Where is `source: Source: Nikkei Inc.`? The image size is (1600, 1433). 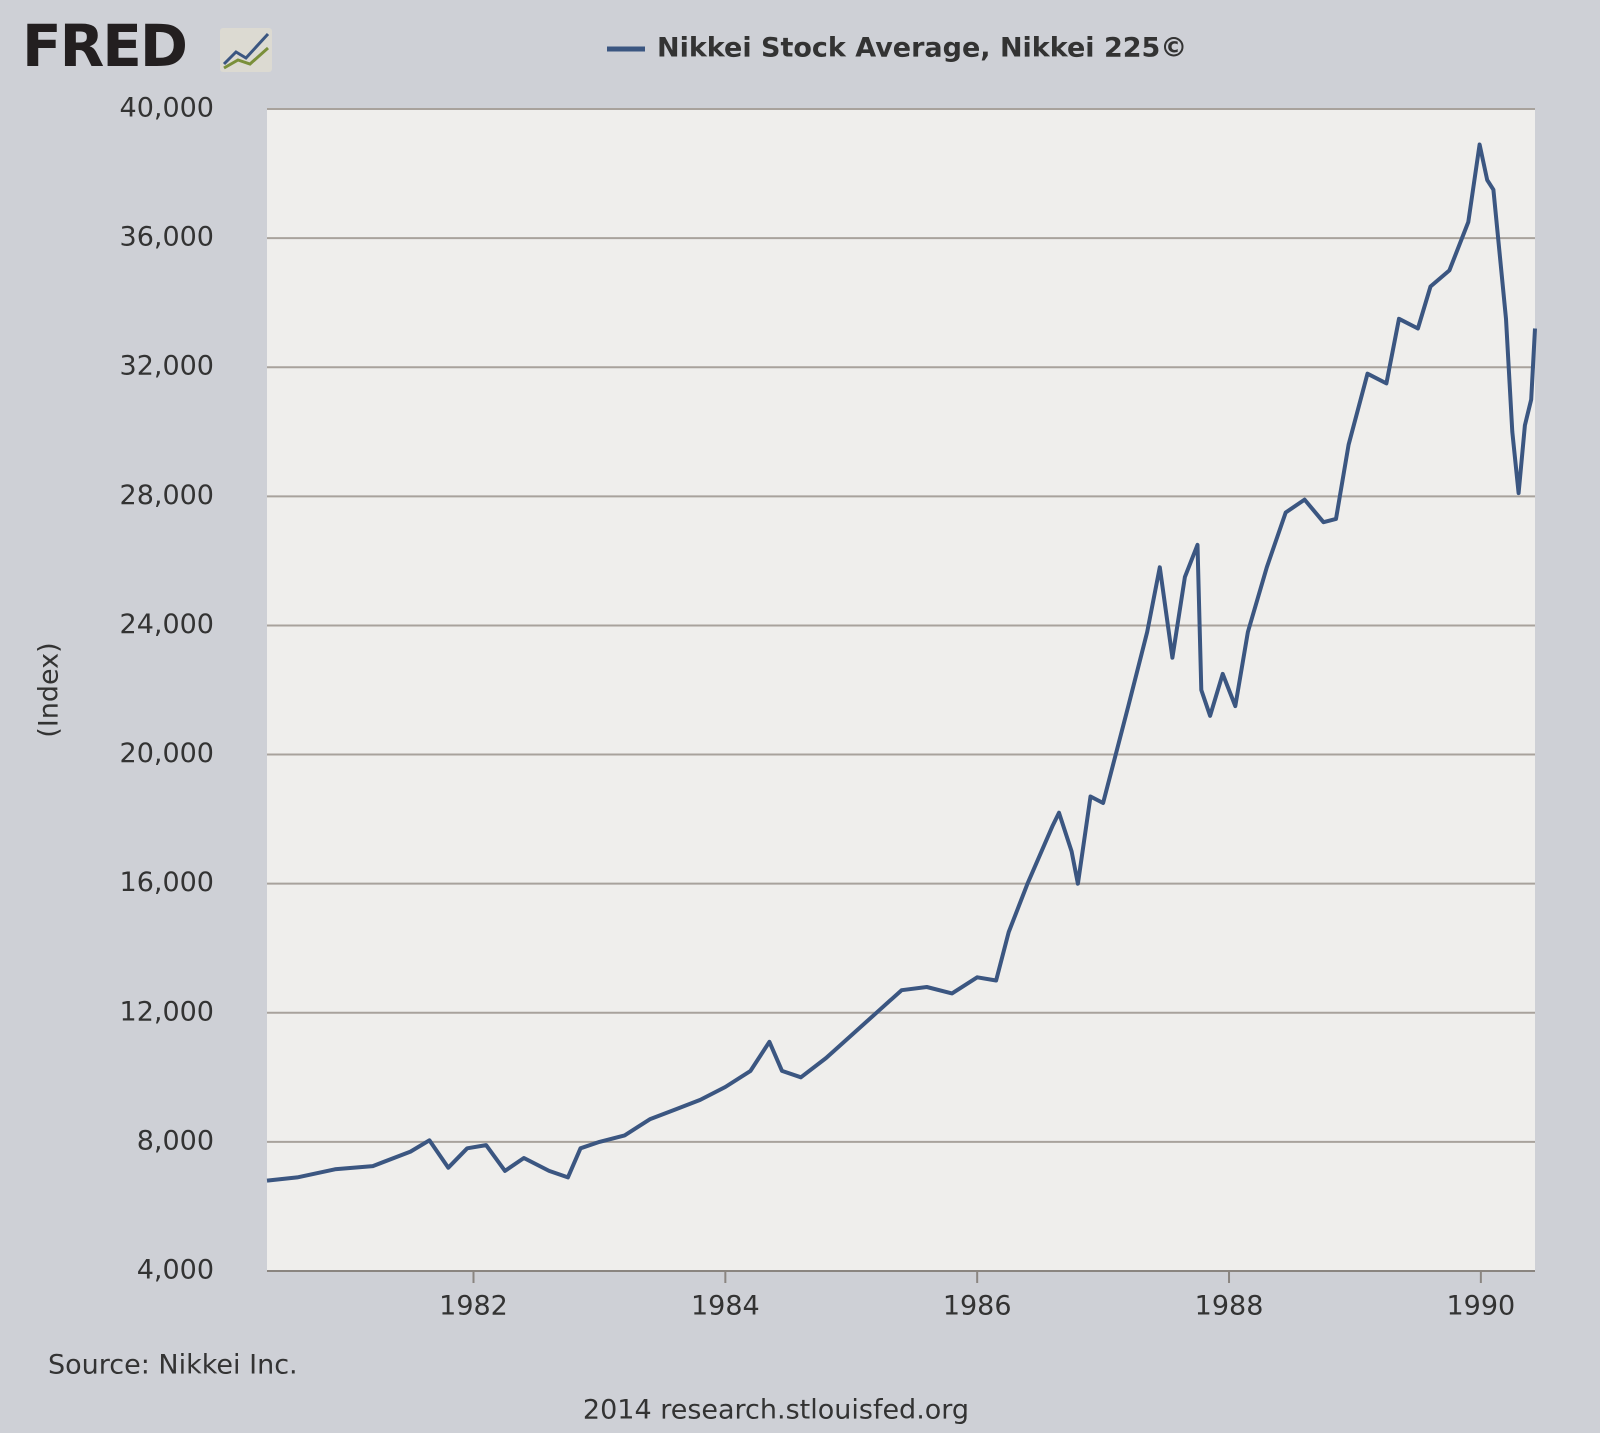
source: Source: Nikkei Inc. is located at coordinates (173, 1365).